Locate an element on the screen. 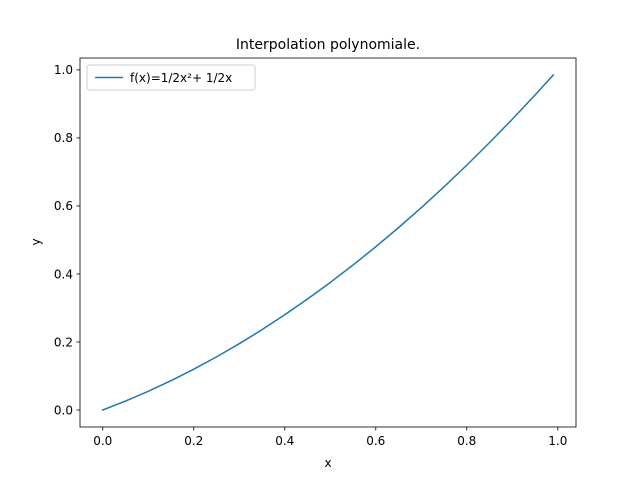 The image size is (640, 480). x-tick-label: 0.0 is located at coordinates (102, 441).